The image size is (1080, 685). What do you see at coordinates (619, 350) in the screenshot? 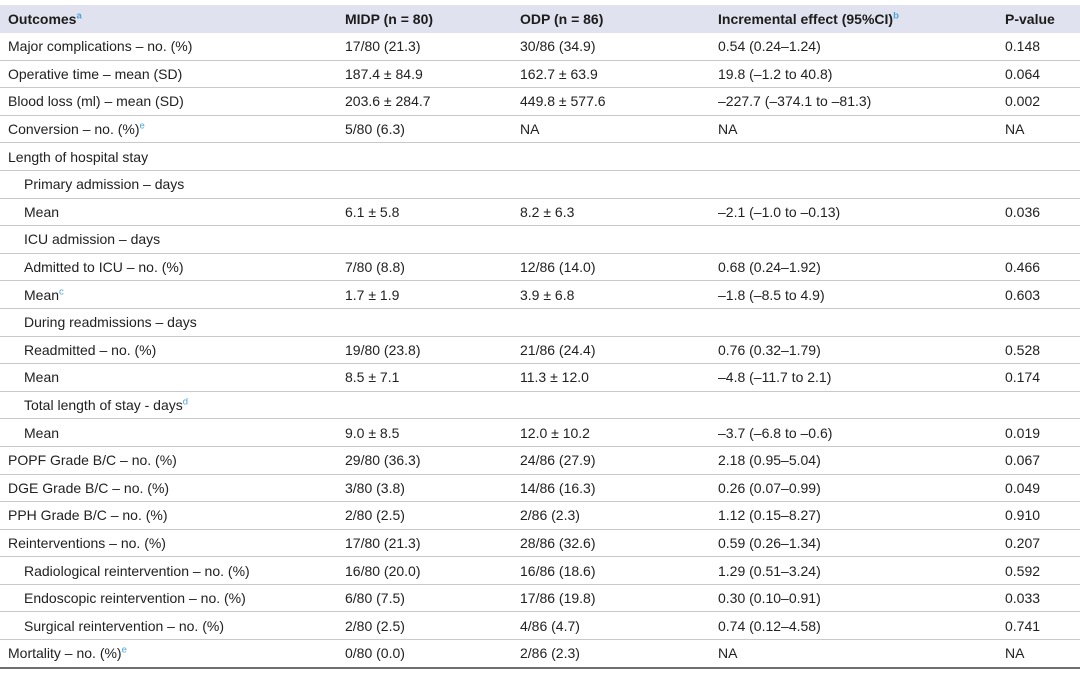
I see `odp-value-cell: 21/86 (24.4)` at bounding box center [619, 350].